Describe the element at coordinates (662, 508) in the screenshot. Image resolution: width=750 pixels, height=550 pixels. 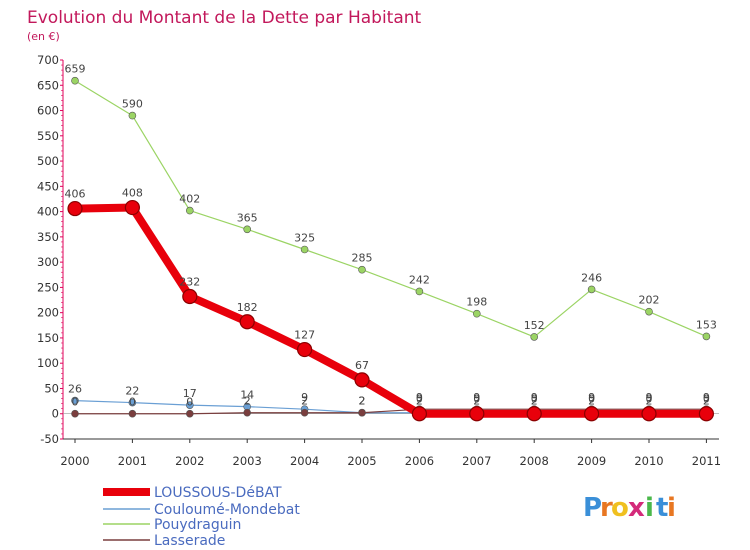
I see `logo-letter: t` at that location.